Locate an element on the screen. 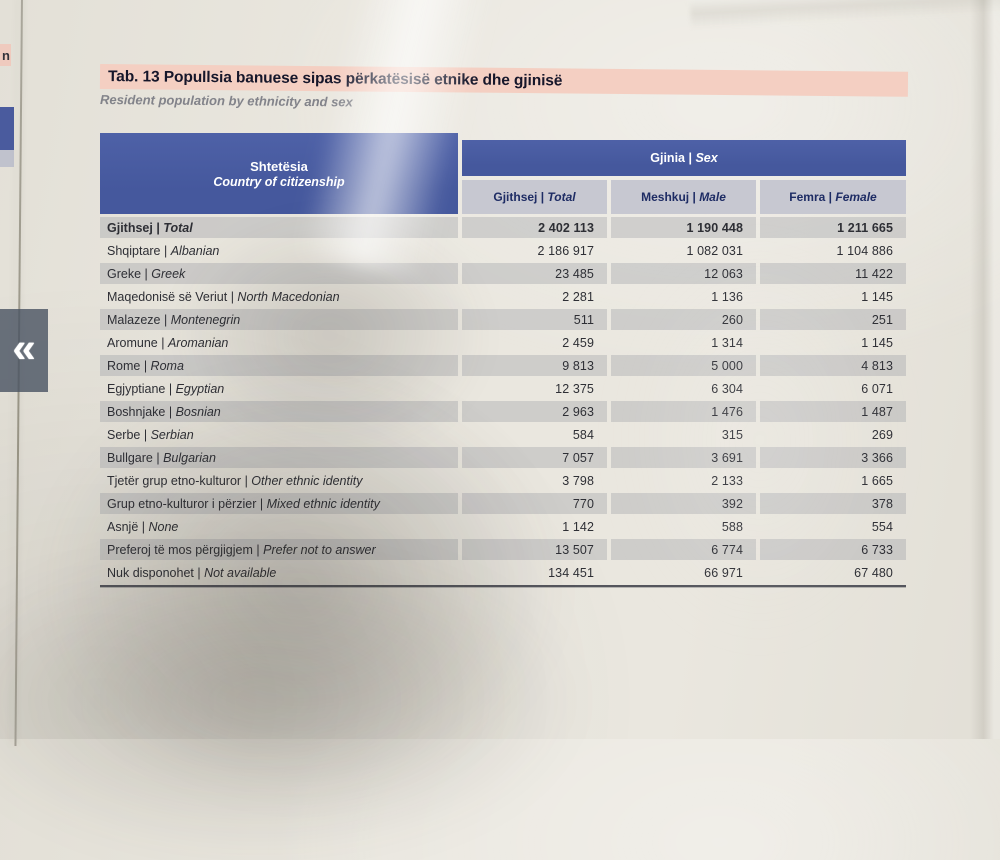 This screenshot has width=1000, height=860. col-male-albanian: Meshkuj is located at coordinates (665, 197).